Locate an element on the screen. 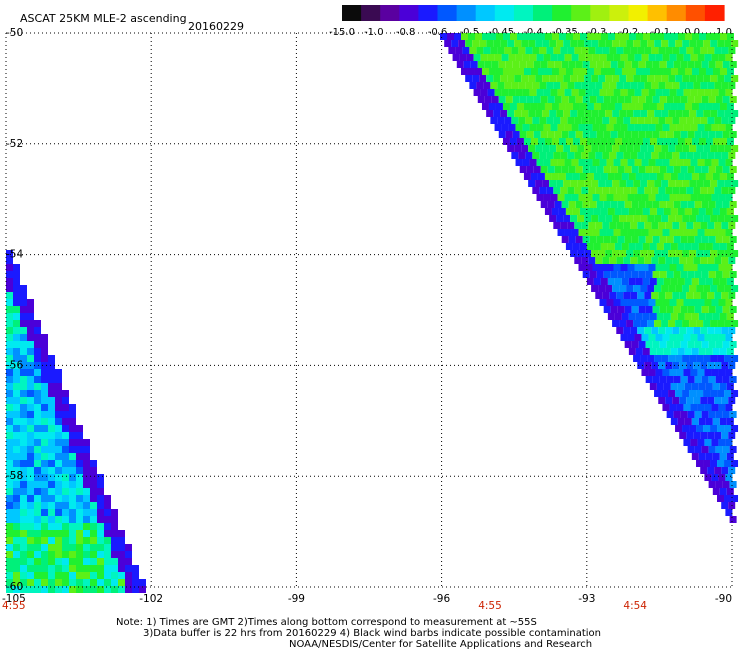  colorbar-label: -0.1 is located at coordinates (661, 32).